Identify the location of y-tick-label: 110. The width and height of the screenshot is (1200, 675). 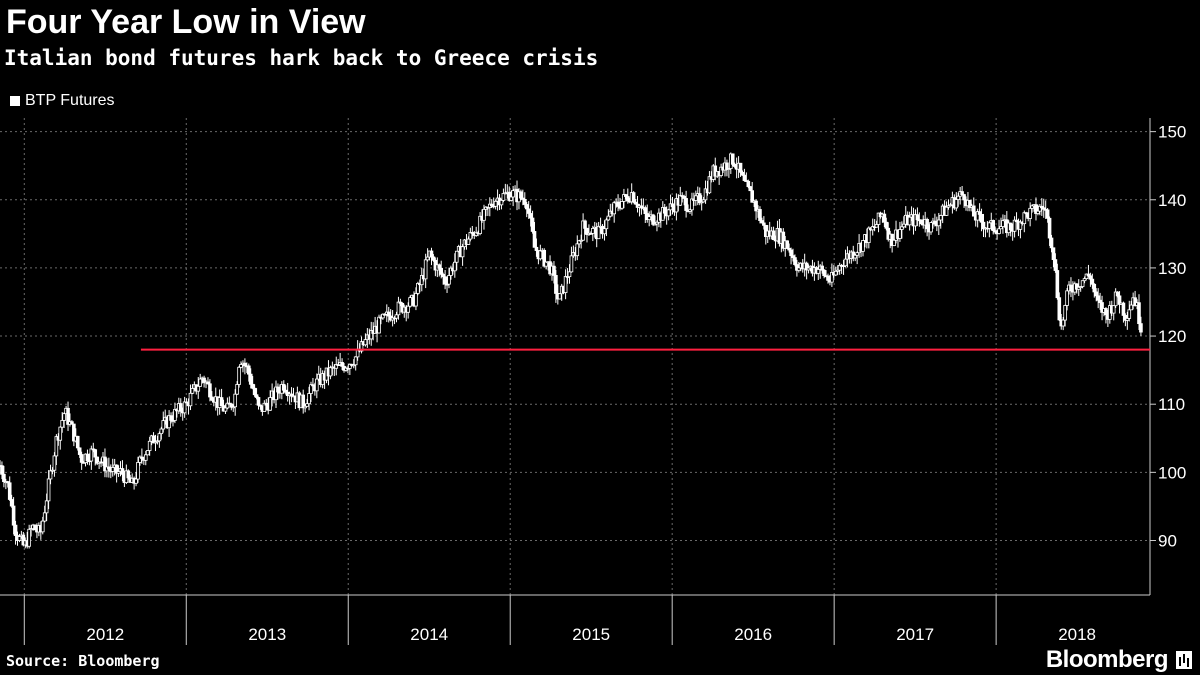
(1171, 404).